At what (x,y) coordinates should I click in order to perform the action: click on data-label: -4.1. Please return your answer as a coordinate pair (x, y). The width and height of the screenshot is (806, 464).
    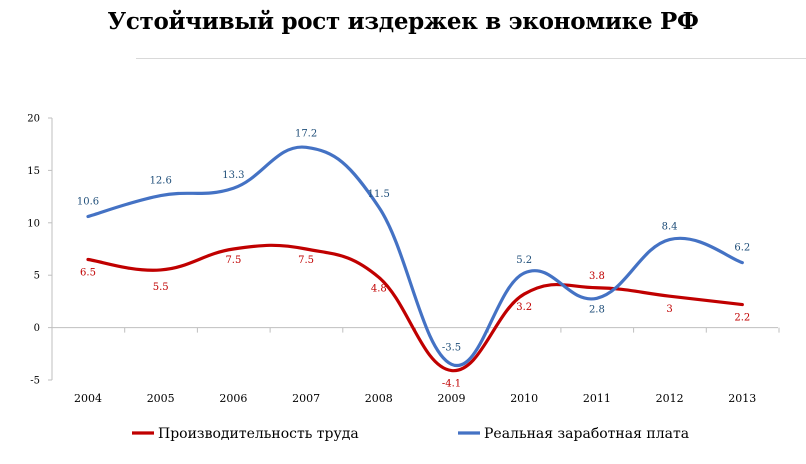
    Looking at the image, I should click on (451, 384).